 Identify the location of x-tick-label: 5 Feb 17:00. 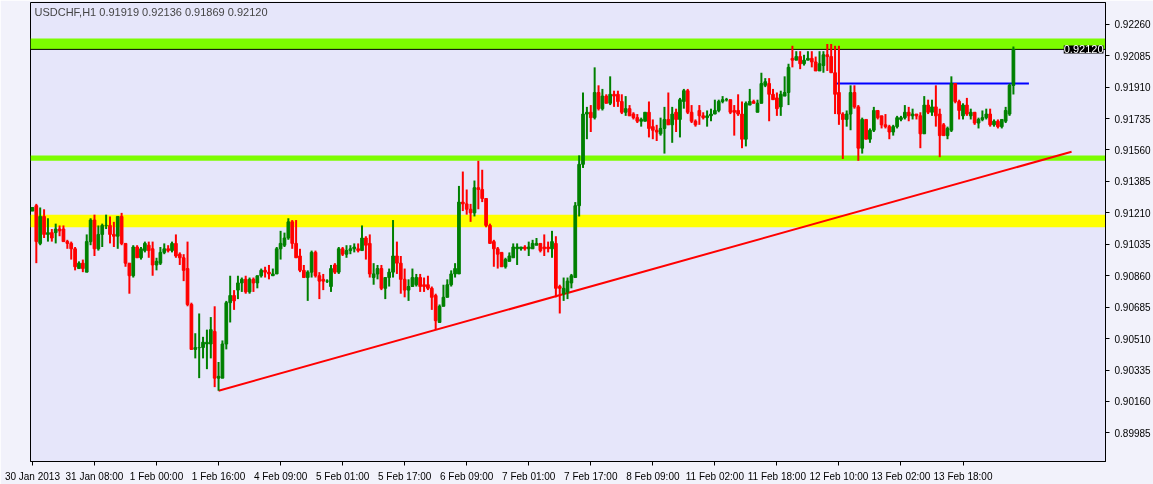
(404, 476).